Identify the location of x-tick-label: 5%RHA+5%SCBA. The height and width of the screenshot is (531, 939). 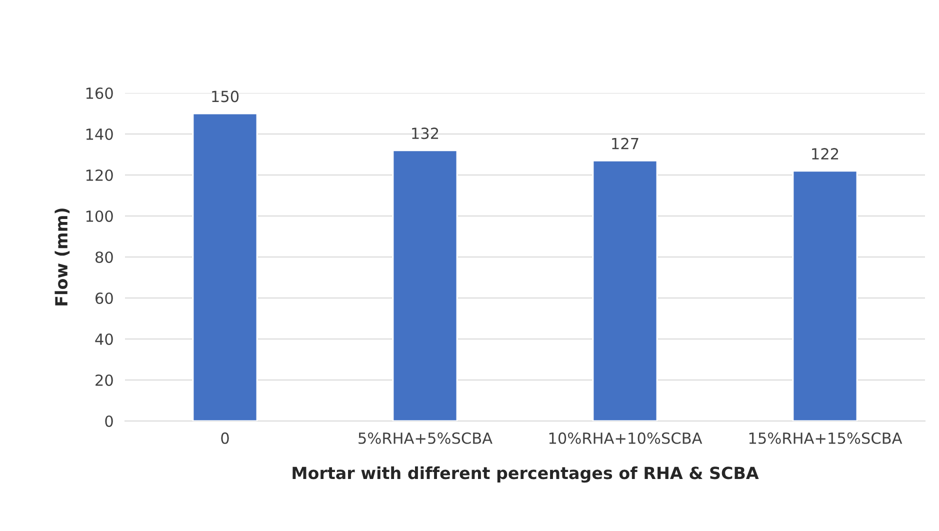
(425, 438).